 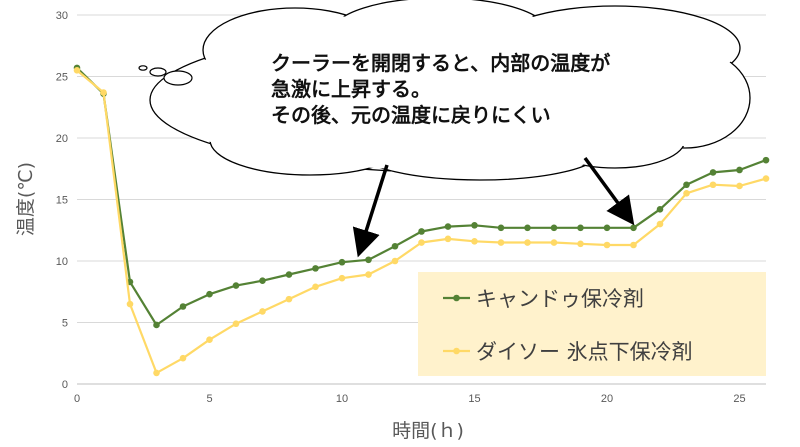 I want to click on callout-line-1: クーラーを開閉すると、内部の温度が, so click(x=440, y=63).